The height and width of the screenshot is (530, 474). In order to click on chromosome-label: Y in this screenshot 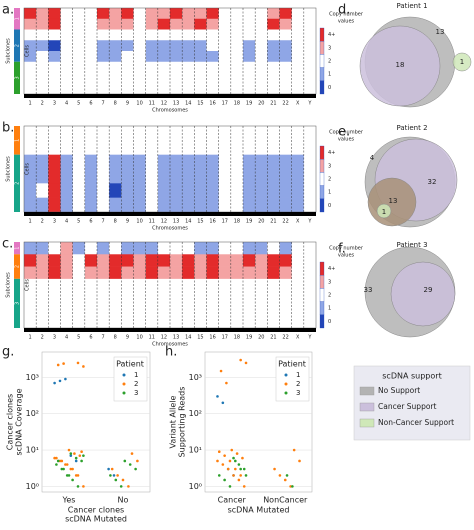, I will do `click(309, 338)`.